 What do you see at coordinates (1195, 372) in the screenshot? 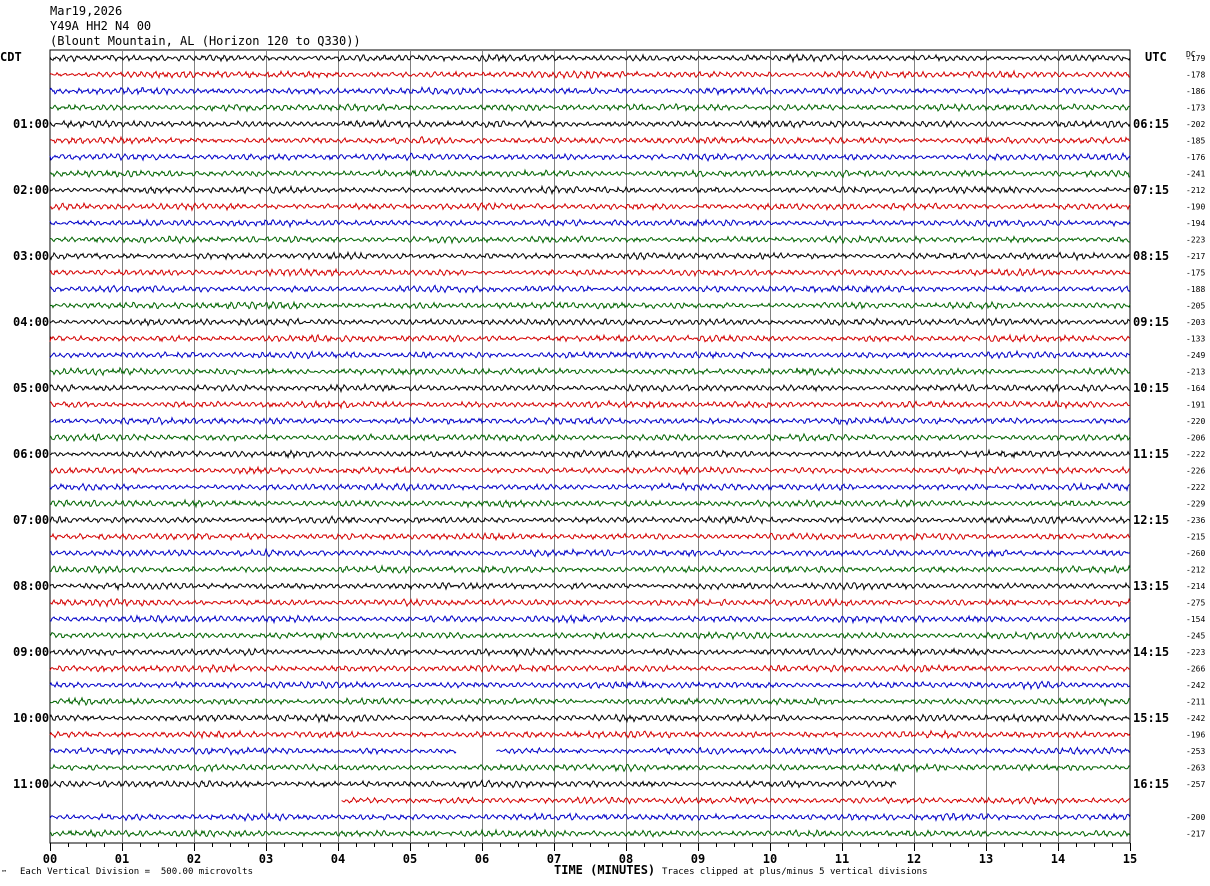
I see `dc-offset-label: -213` at bounding box center [1195, 372].